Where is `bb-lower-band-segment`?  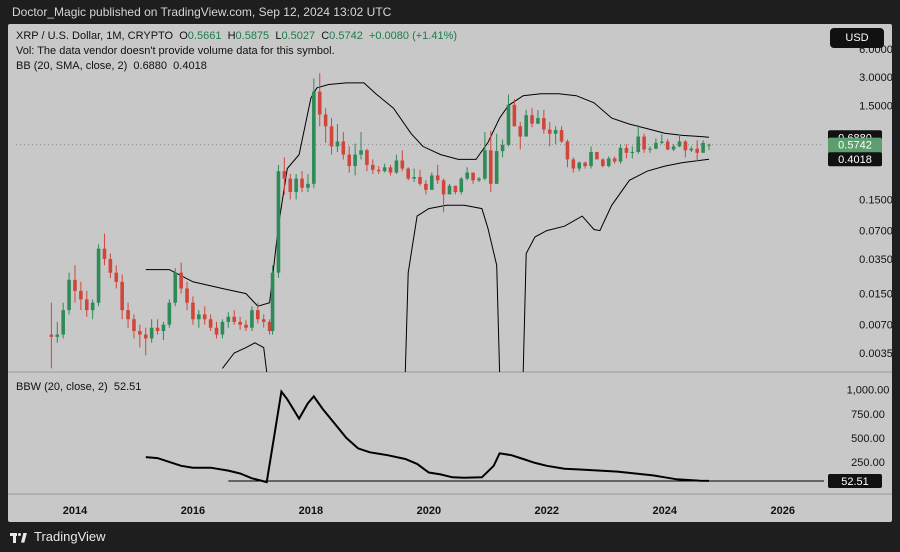
bb-lower-band-segment is located at coordinates (452, 288).